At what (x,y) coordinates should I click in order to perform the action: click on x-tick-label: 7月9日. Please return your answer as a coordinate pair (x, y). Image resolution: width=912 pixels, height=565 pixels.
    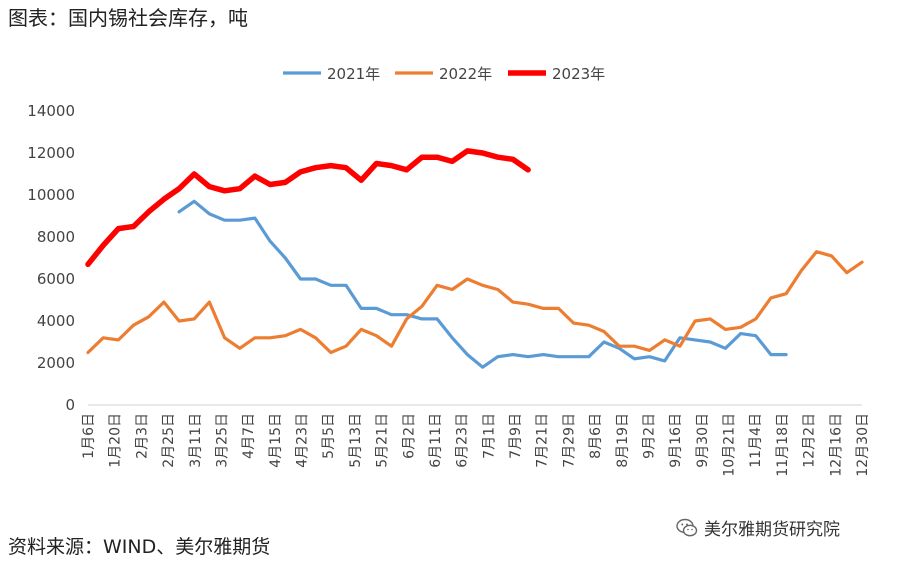
    Looking at the image, I should click on (516, 436).